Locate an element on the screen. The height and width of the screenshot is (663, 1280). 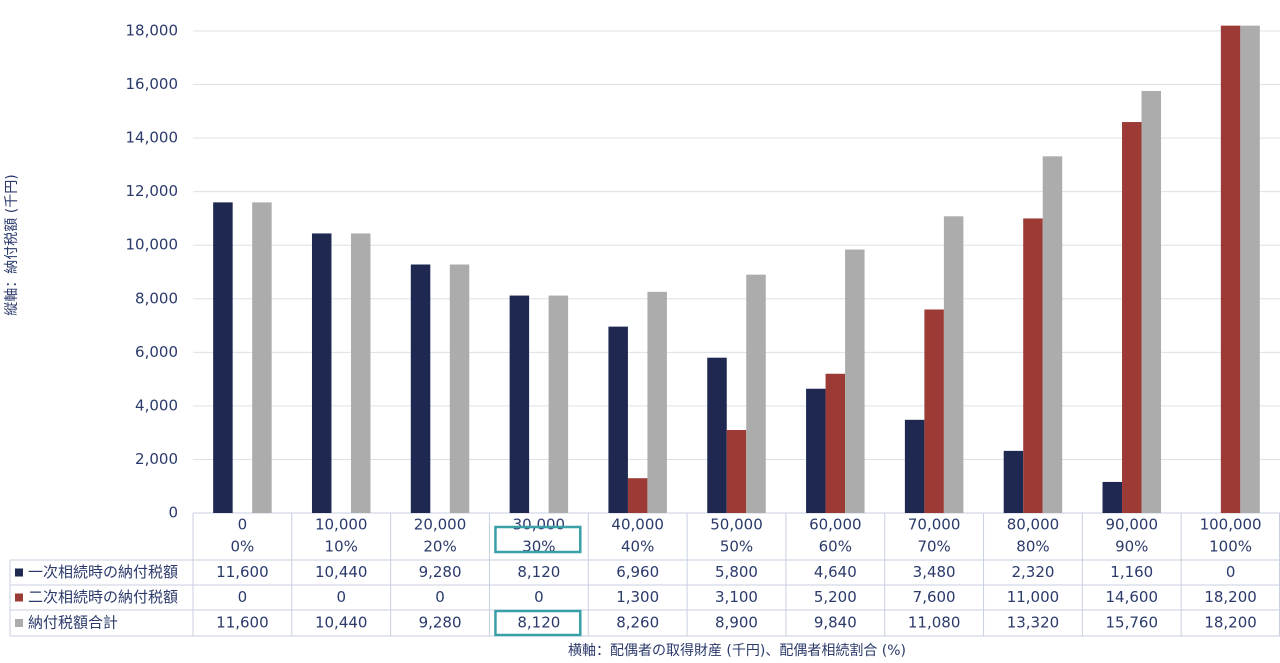
table-value: 8,260 is located at coordinates (637, 623).